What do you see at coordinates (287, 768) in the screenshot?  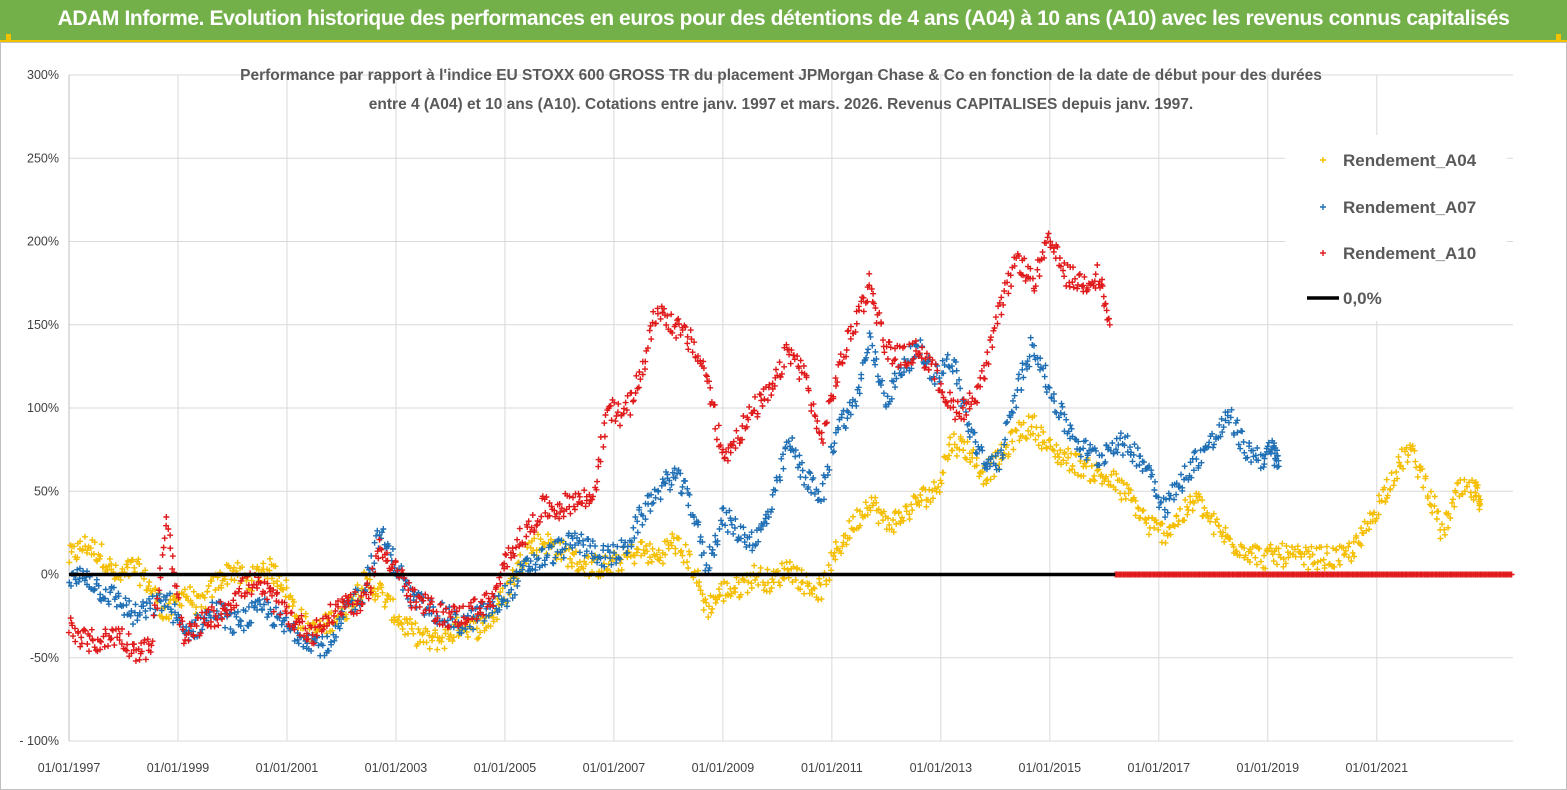 I see `x-tick-label: 01/01/2001` at bounding box center [287, 768].